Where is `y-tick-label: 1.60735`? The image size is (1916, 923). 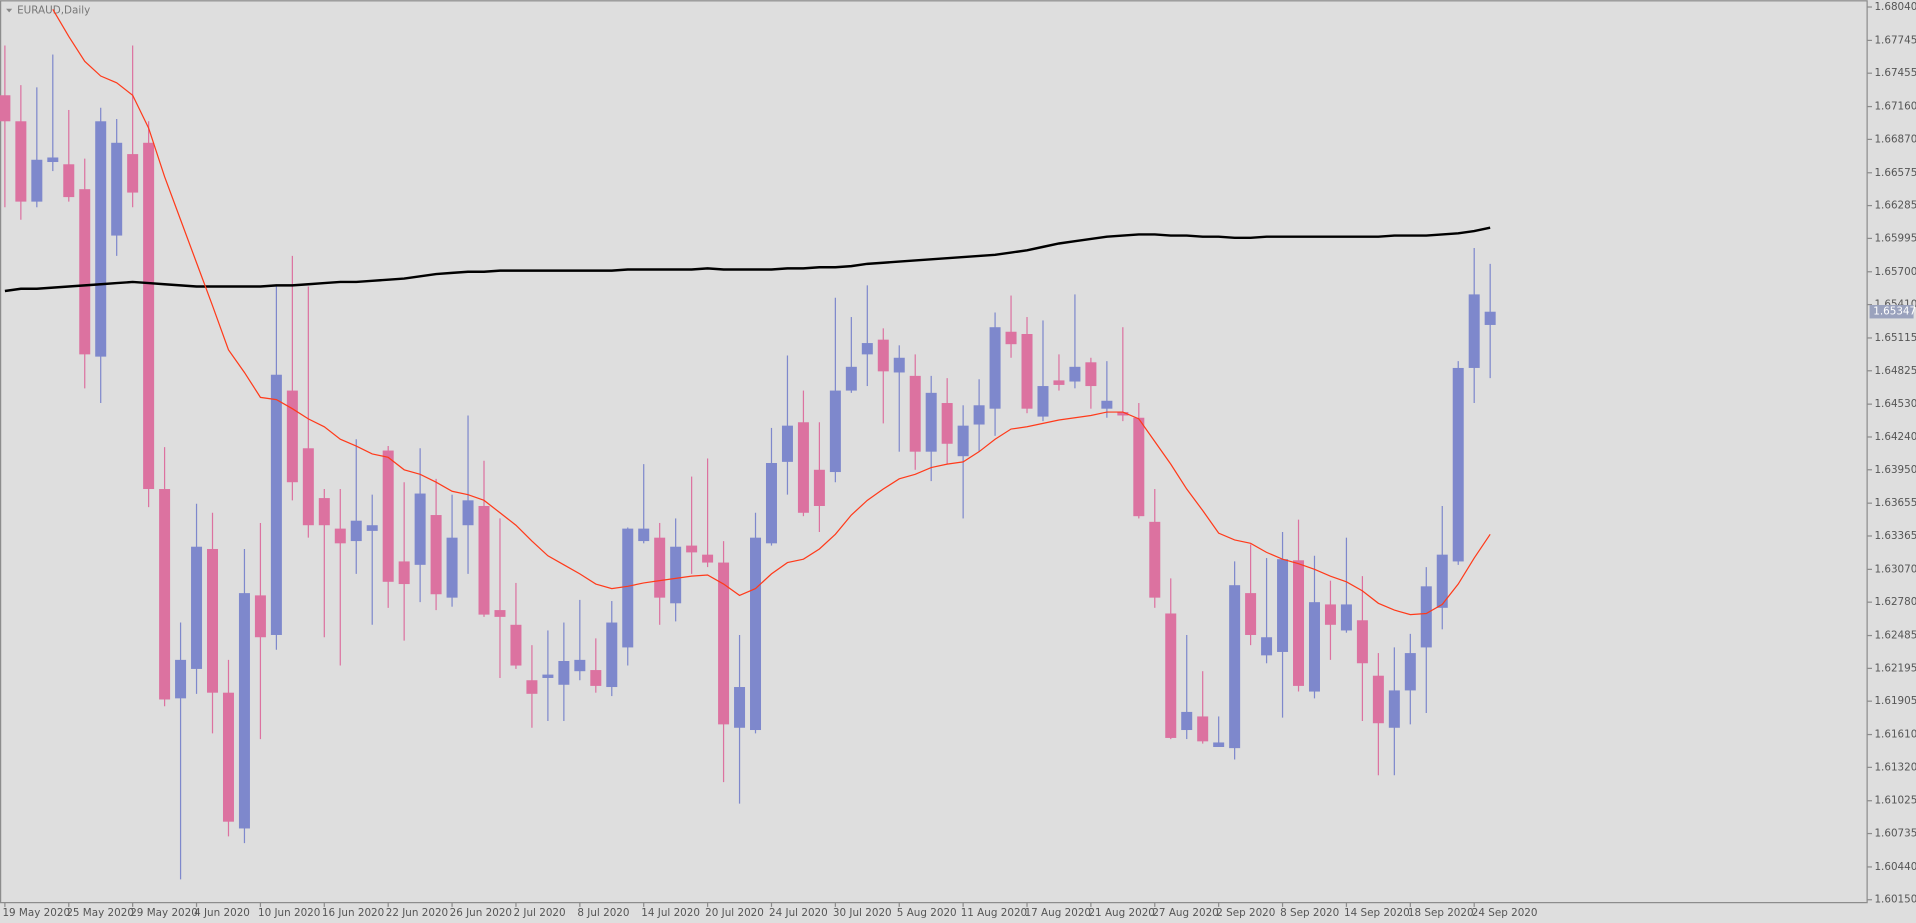 y-tick-label: 1.60735 is located at coordinates (1895, 834).